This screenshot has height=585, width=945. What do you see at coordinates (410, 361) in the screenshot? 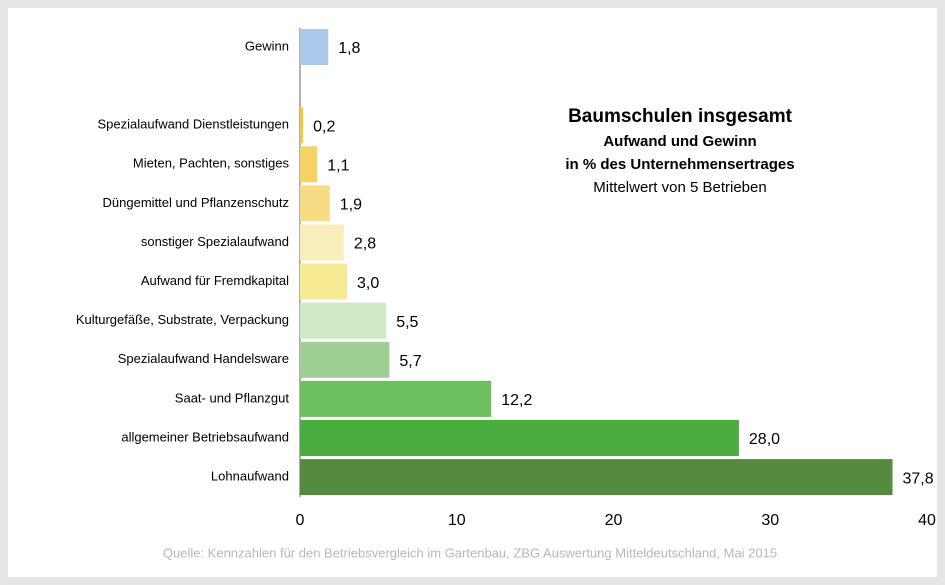
I see `value-label: 5,7` at bounding box center [410, 361].